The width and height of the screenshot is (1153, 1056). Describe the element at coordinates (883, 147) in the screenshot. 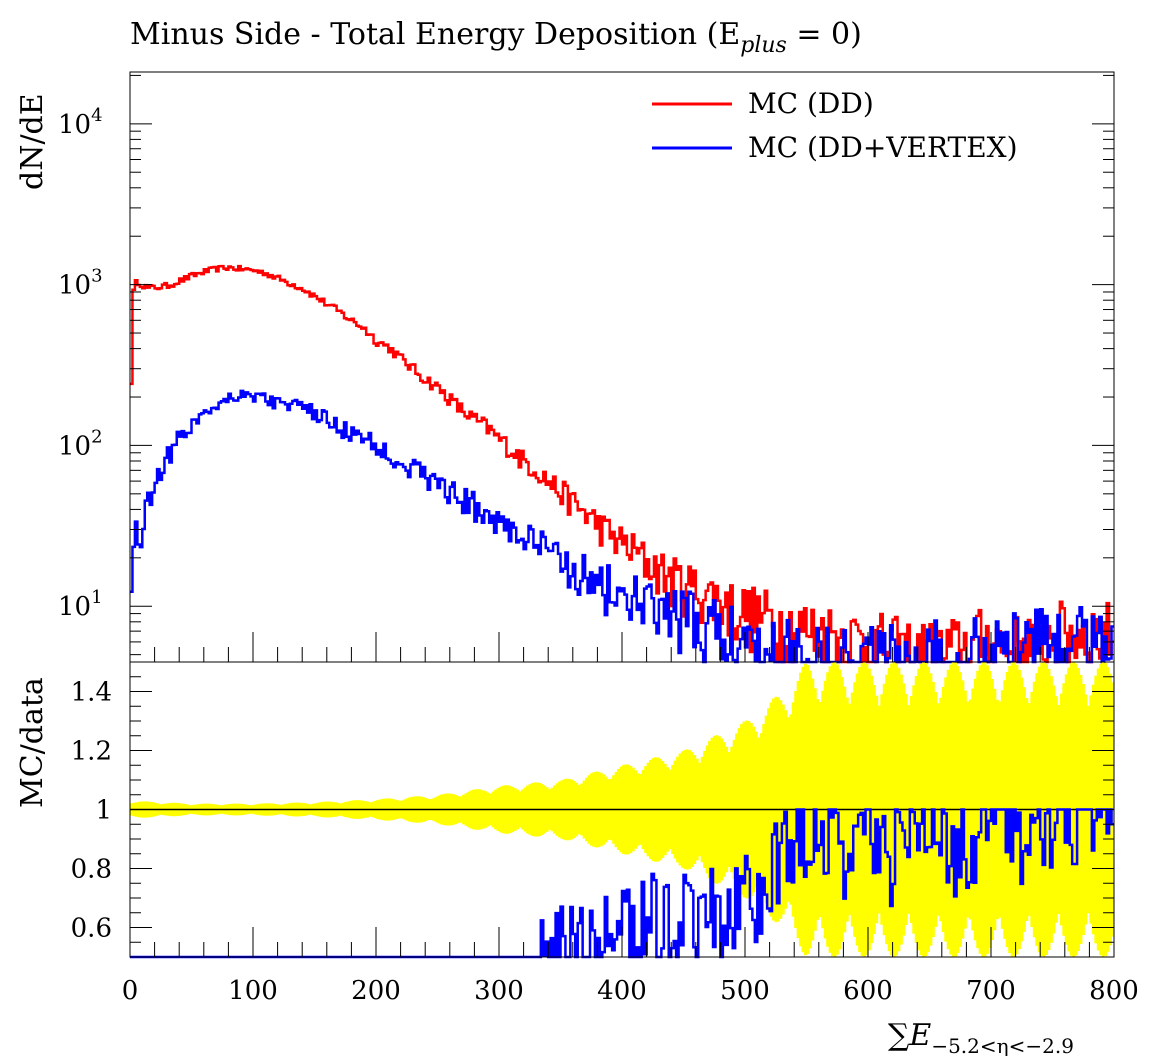

I see `legend-label-mc-dd-vertex: MC (DD+VERTEX)` at that location.